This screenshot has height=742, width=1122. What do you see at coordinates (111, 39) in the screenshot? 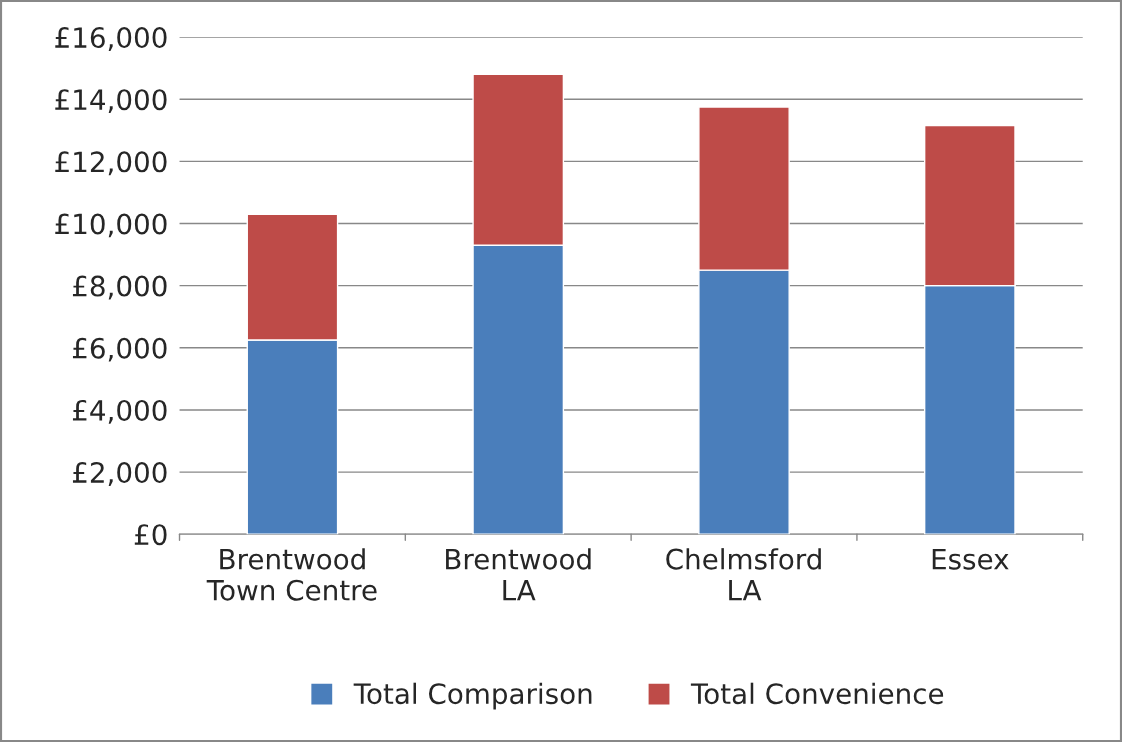
I see `y-tick-label: £16,000` at bounding box center [111, 39].